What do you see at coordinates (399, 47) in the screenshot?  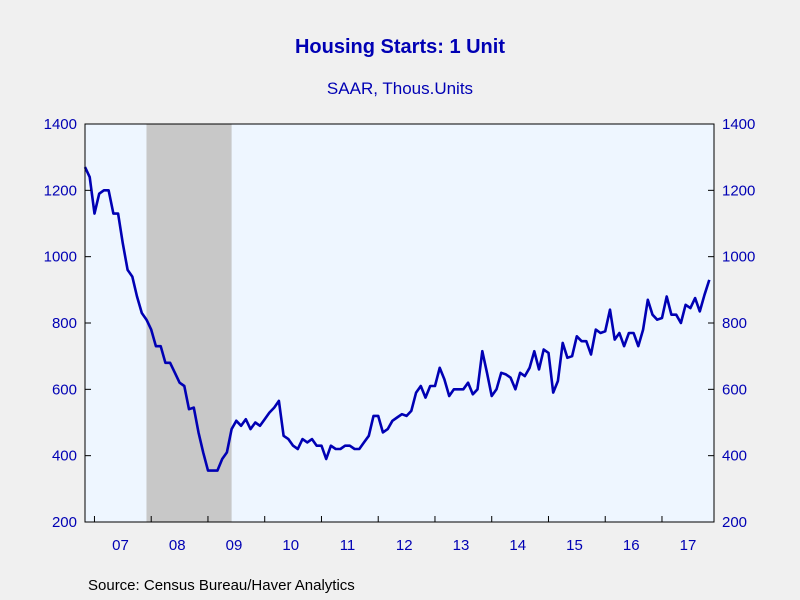 I see `chart-title: Housing Starts: 1 Unit` at bounding box center [399, 47].